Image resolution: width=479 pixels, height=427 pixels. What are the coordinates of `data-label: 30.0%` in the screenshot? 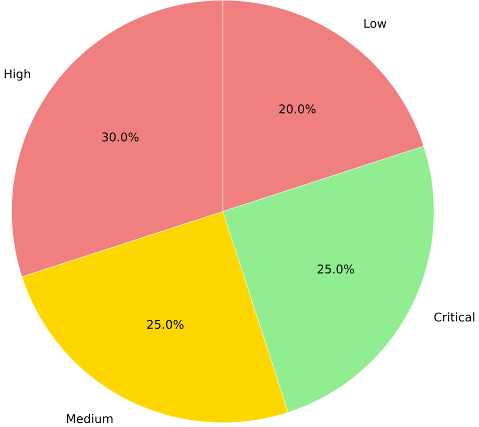 It's located at (120, 137).